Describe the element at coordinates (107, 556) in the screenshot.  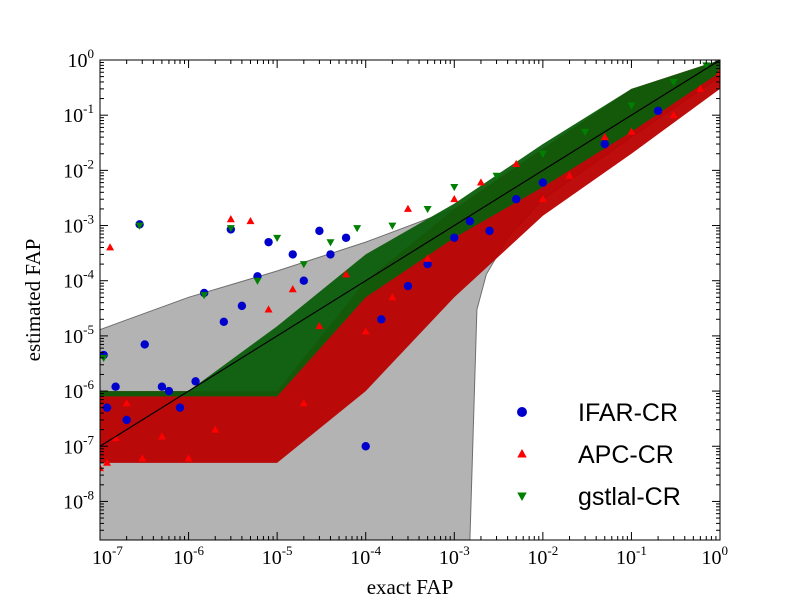
I see `x-tick-label: 10⁻⁷` at that location.